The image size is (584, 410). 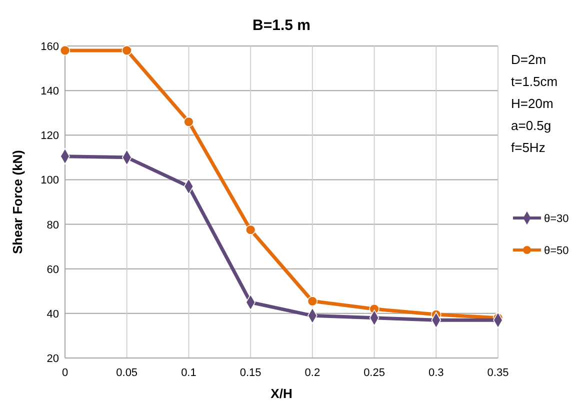 I want to click on y-tick-label: 100, so click(x=49, y=180).